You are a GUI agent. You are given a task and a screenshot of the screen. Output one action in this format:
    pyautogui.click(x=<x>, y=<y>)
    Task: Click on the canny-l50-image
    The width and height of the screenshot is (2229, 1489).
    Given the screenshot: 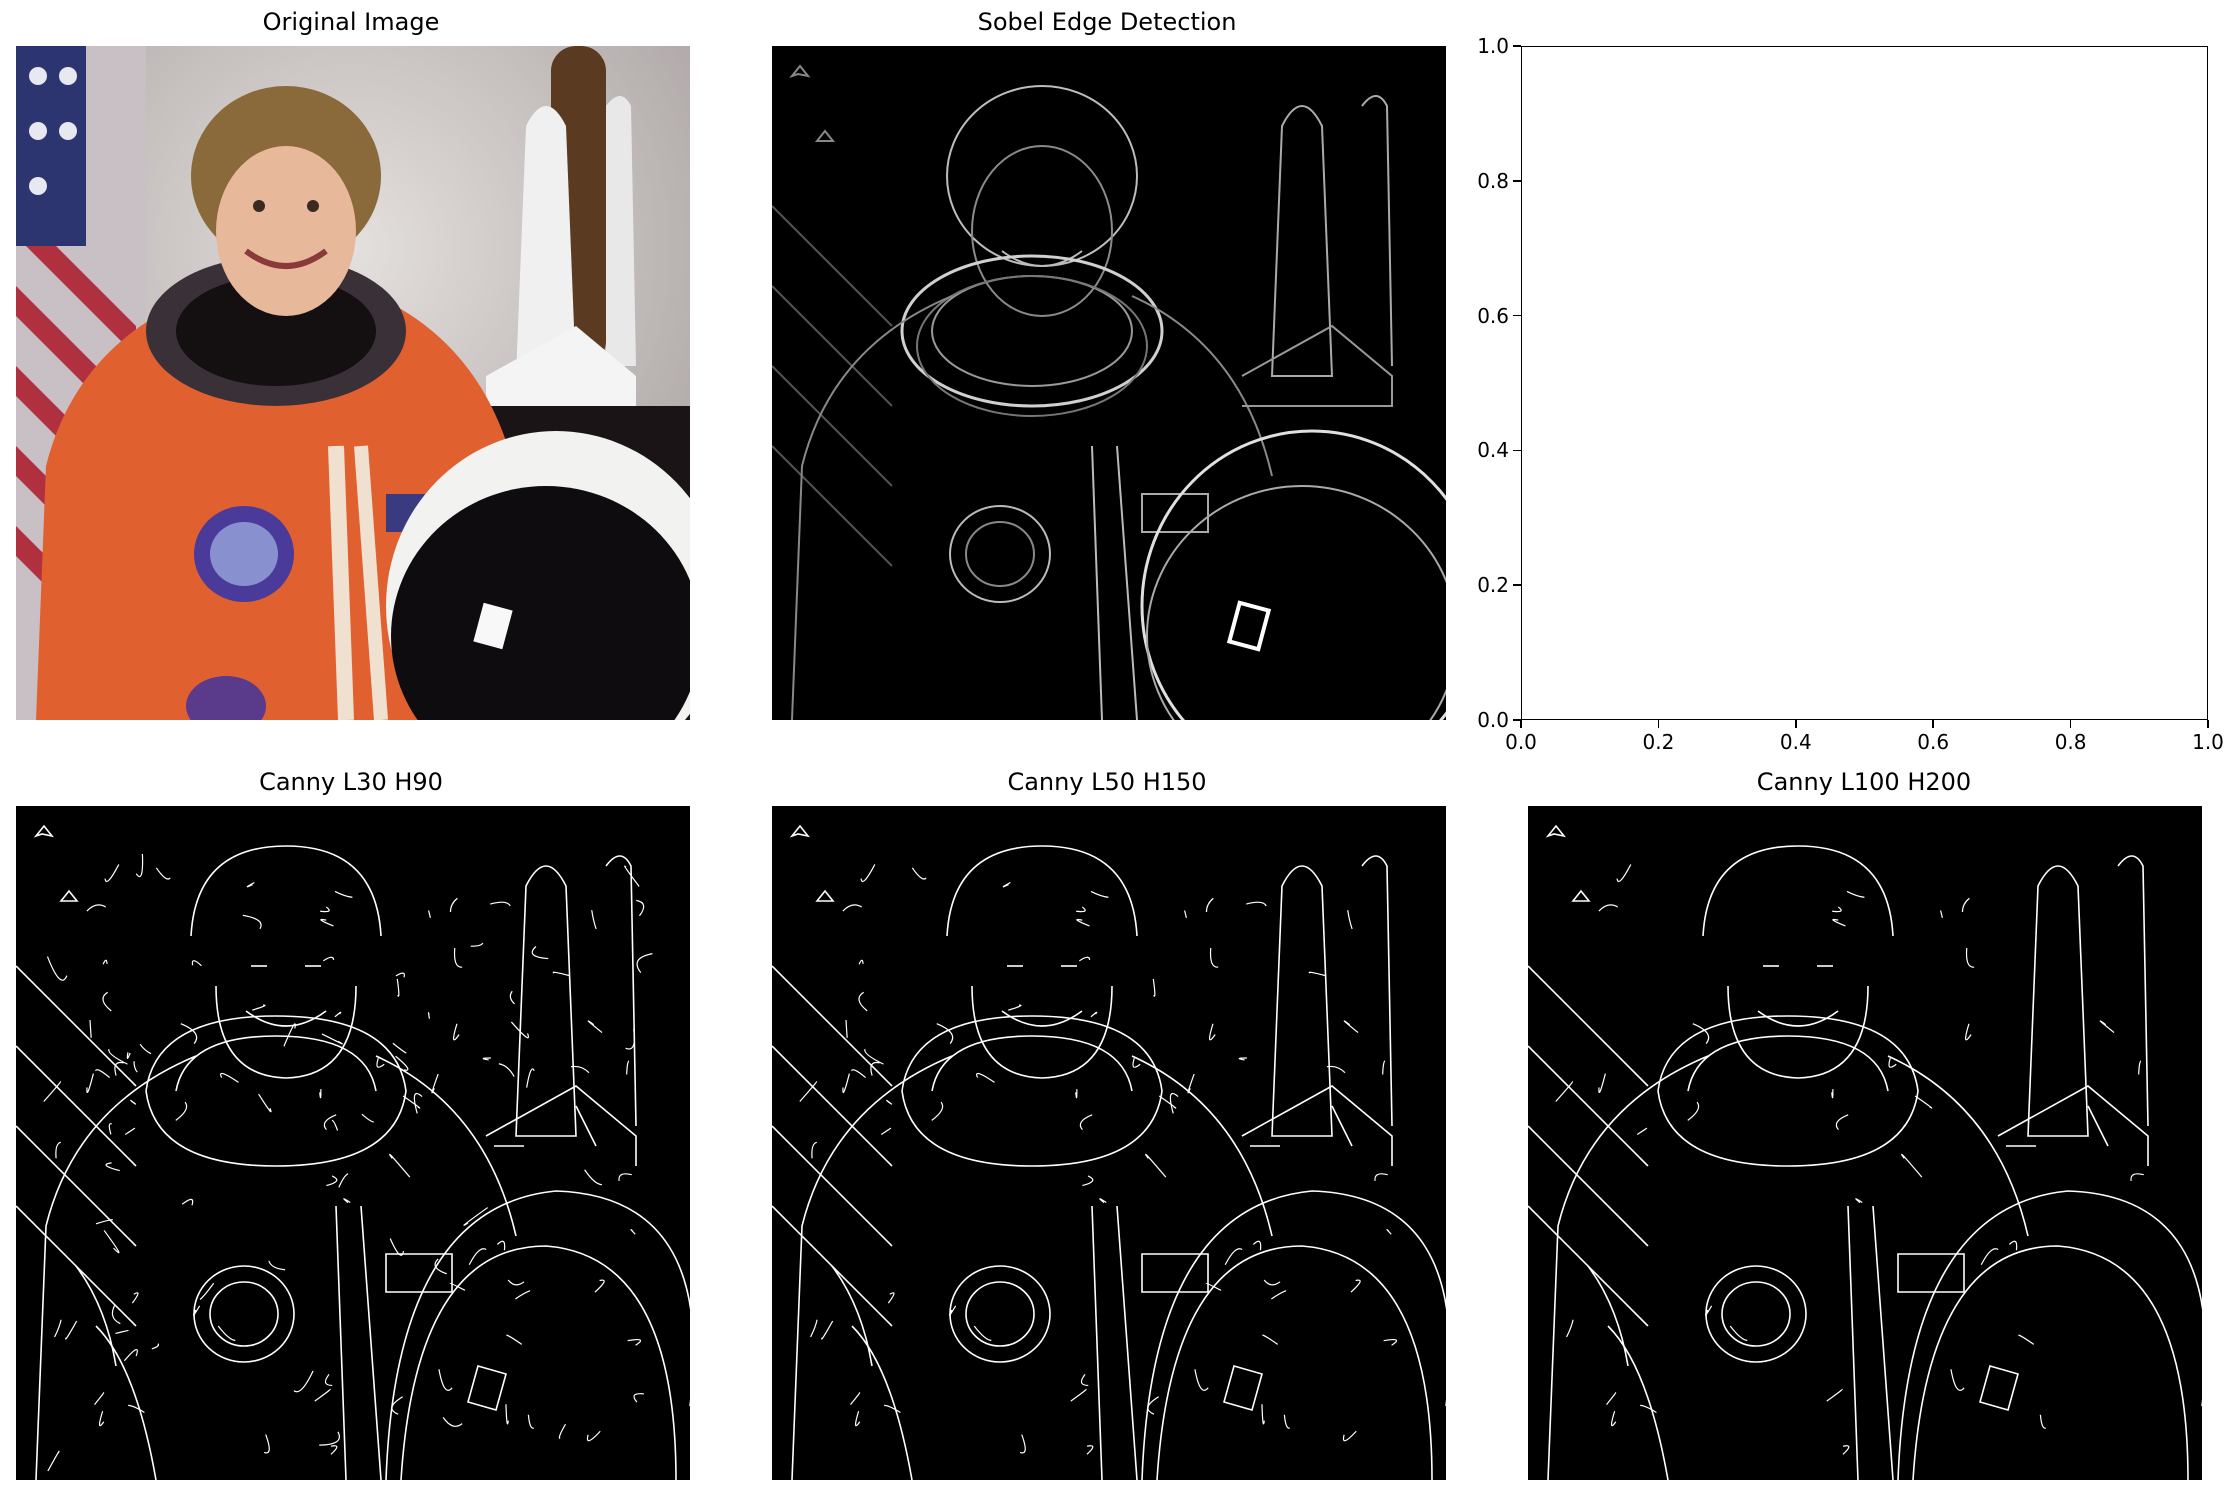 What is the action you would take?
    pyautogui.click(x=1109, y=1143)
    